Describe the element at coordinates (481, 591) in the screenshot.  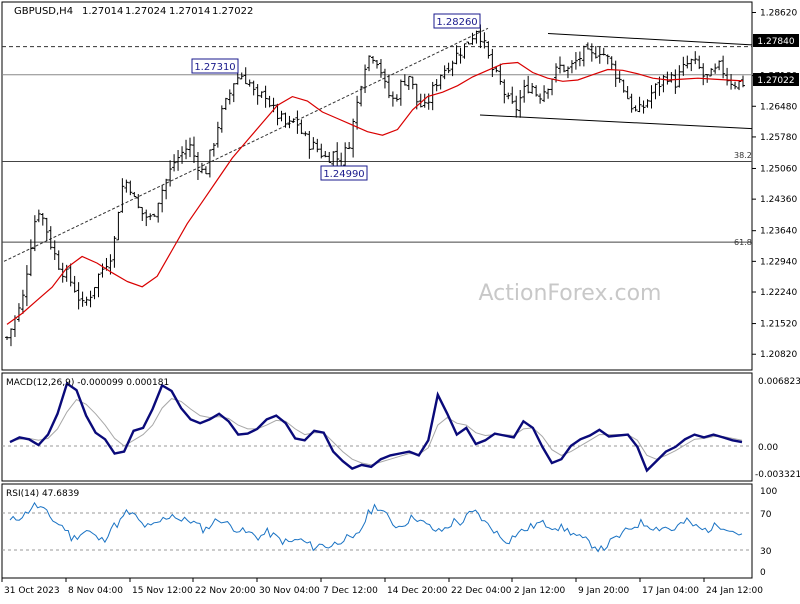
I see `x-tick-label: 22 Dec 04:00` at that location.